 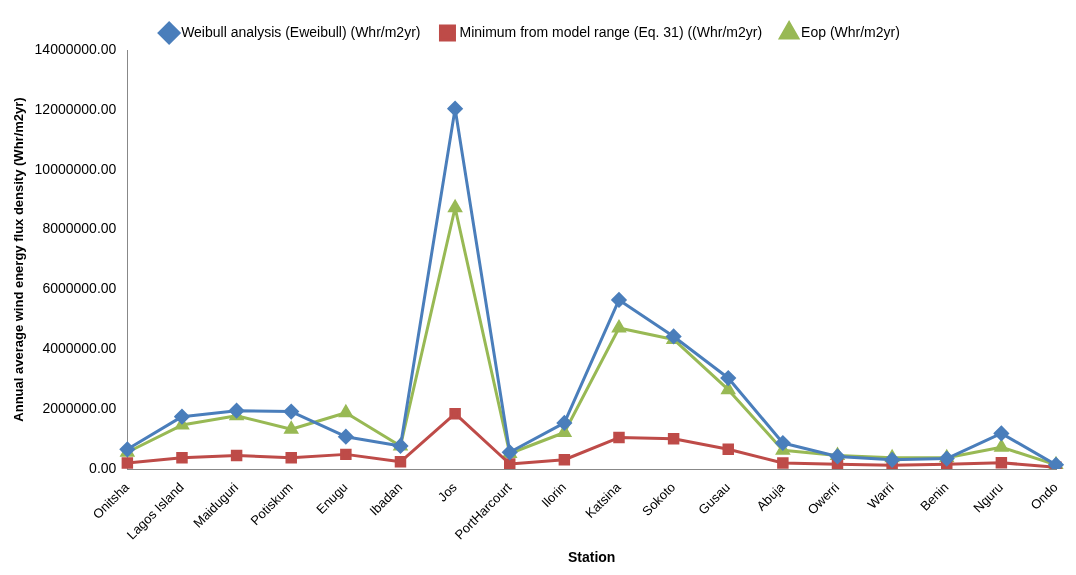 What do you see at coordinates (850, 31) in the screenshot?
I see `legend-label: Eop (Whr/m2yr)` at bounding box center [850, 31].